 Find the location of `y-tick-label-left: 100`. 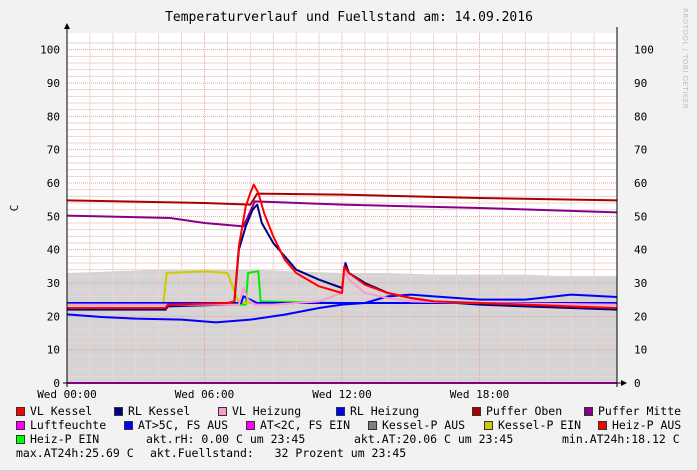

y-tick-label-left: 100 is located at coordinates (50, 50).